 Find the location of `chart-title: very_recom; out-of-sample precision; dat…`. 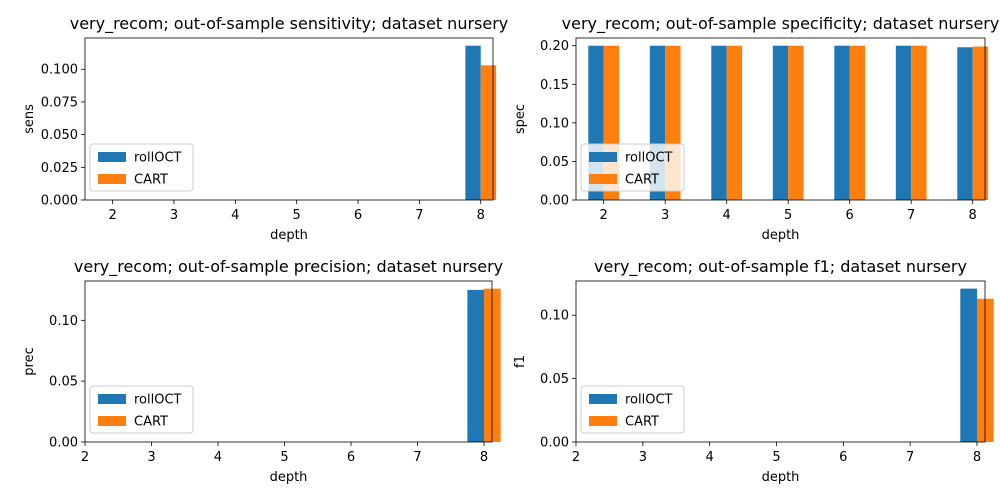

chart-title: very_recom; out-of-sample precision; dat… is located at coordinates (288, 267).